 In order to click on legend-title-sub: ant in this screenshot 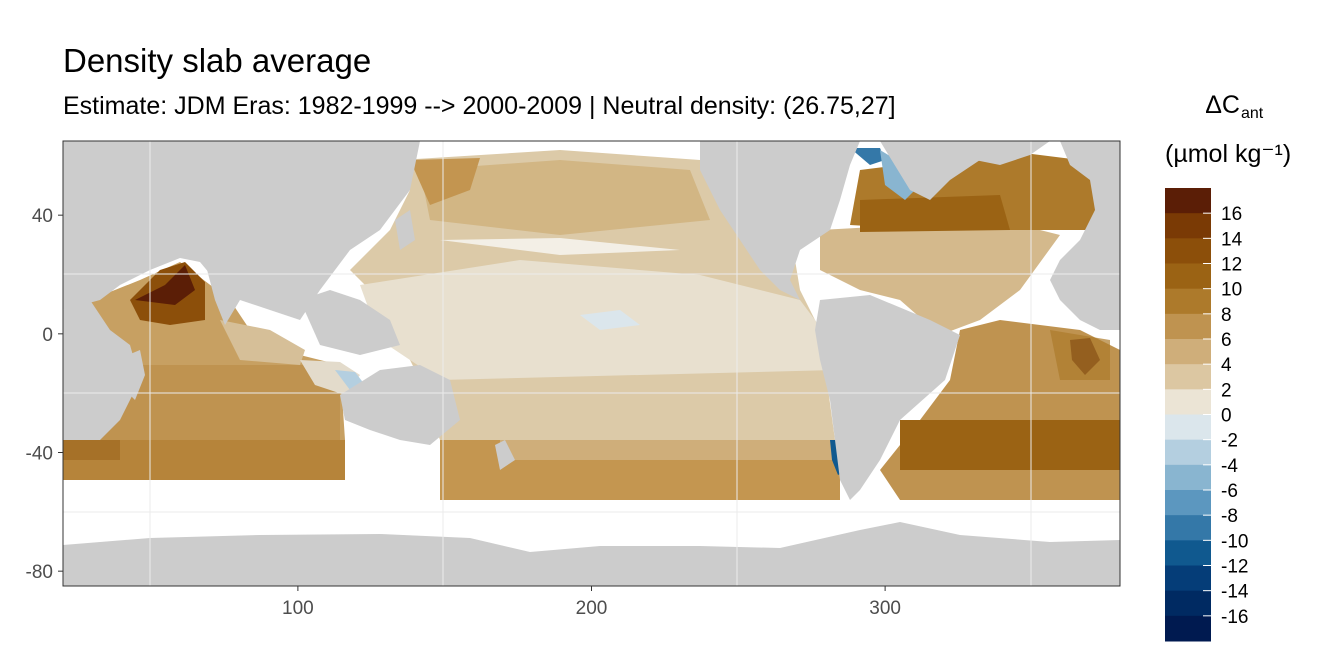, I will do `click(1252, 113)`.